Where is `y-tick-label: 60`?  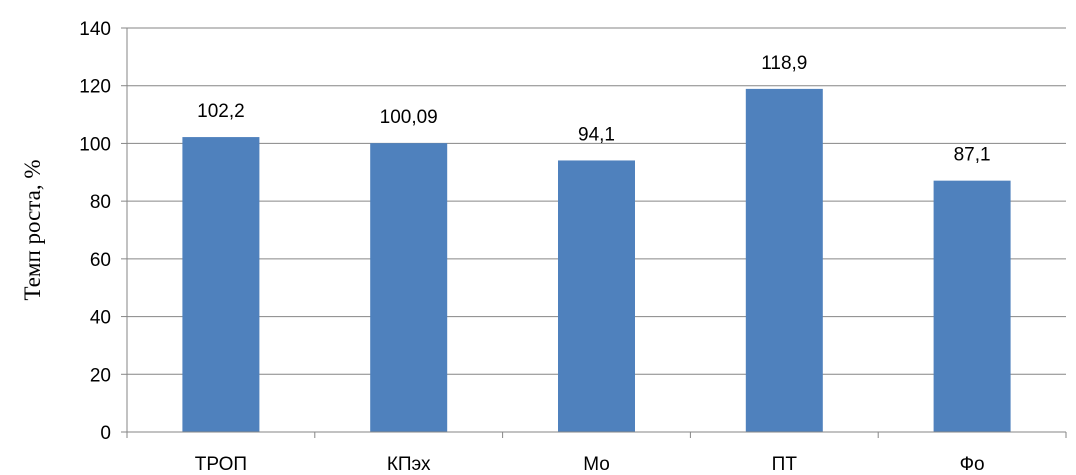
y-tick-label: 60 is located at coordinates (100, 260).